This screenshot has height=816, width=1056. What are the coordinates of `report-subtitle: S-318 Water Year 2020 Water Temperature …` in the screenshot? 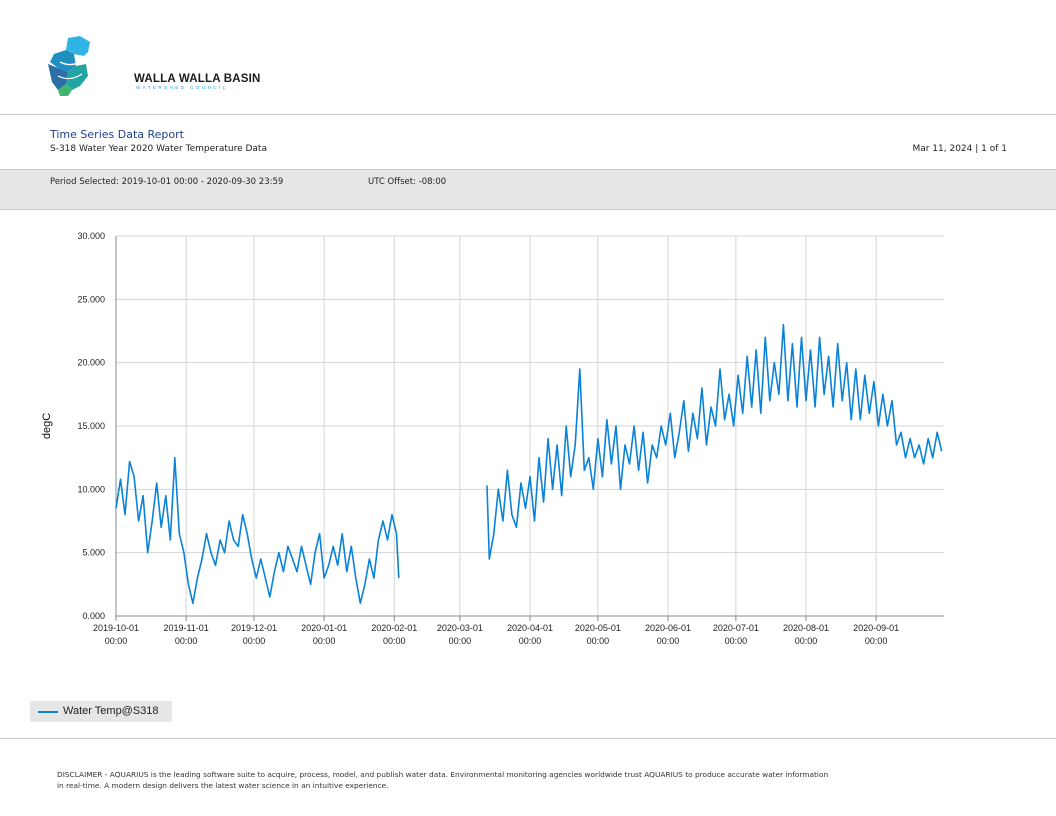 It's located at (158, 149).